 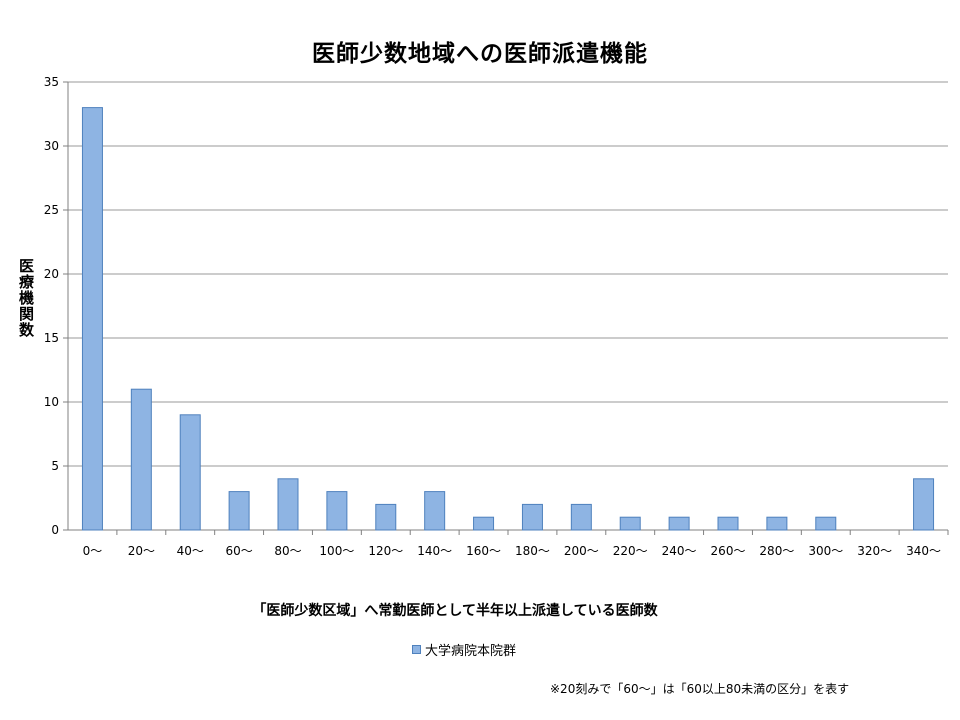 What do you see at coordinates (51, 274) in the screenshot?
I see `y-tick-label: 20` at bounding box center [51, 274].